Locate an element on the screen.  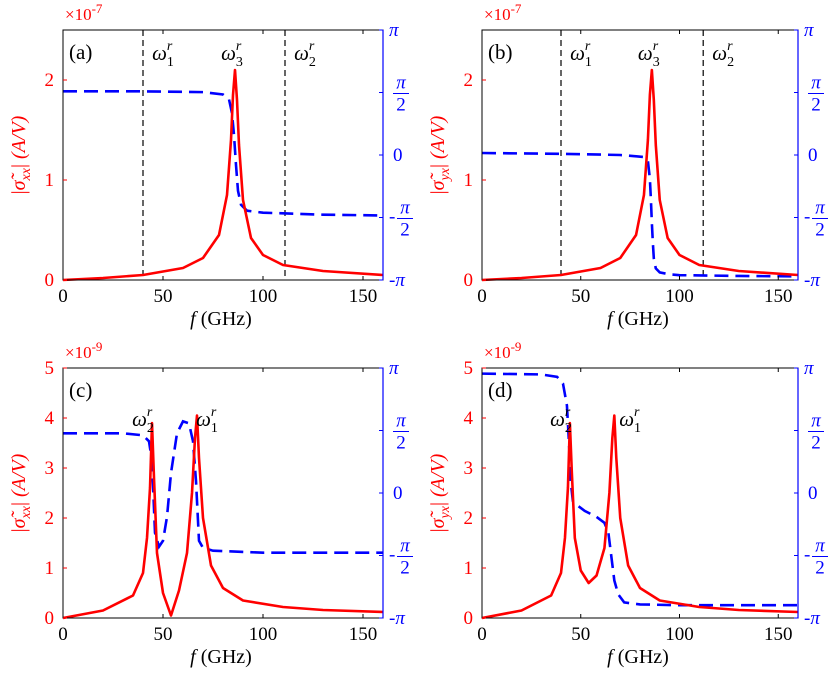
panel-letter: (c) is located at coordinates (80, 390).